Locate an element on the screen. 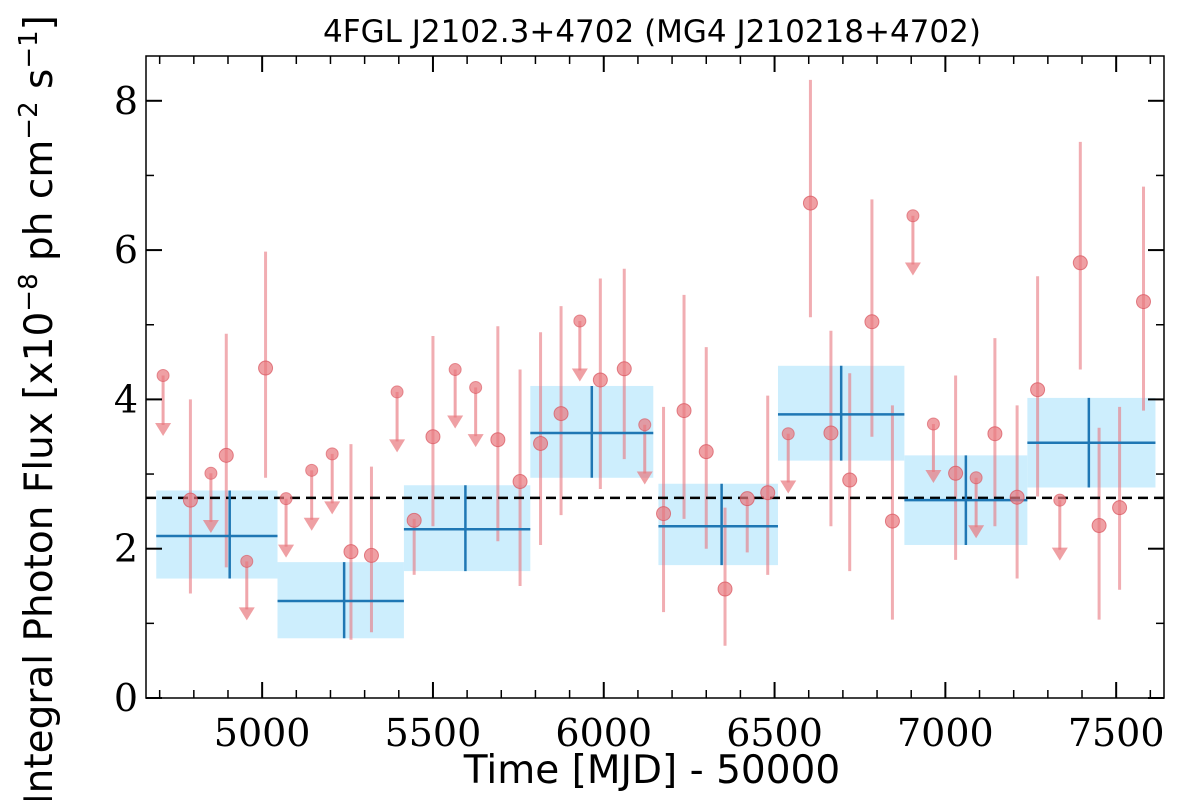  x-tick-label: 5000 is located at coordinates (262, 733).